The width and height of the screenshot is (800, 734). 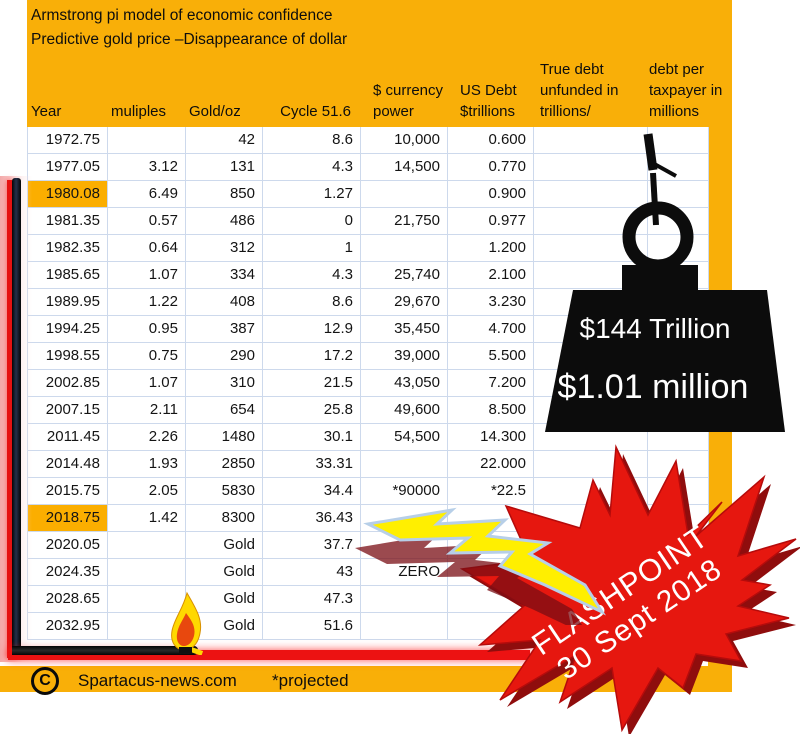 What do you see at coordinates (68, 626) in the screenshot?
I see `cell-year-2032.95: 2032.95` at bounding box center [68, 626].